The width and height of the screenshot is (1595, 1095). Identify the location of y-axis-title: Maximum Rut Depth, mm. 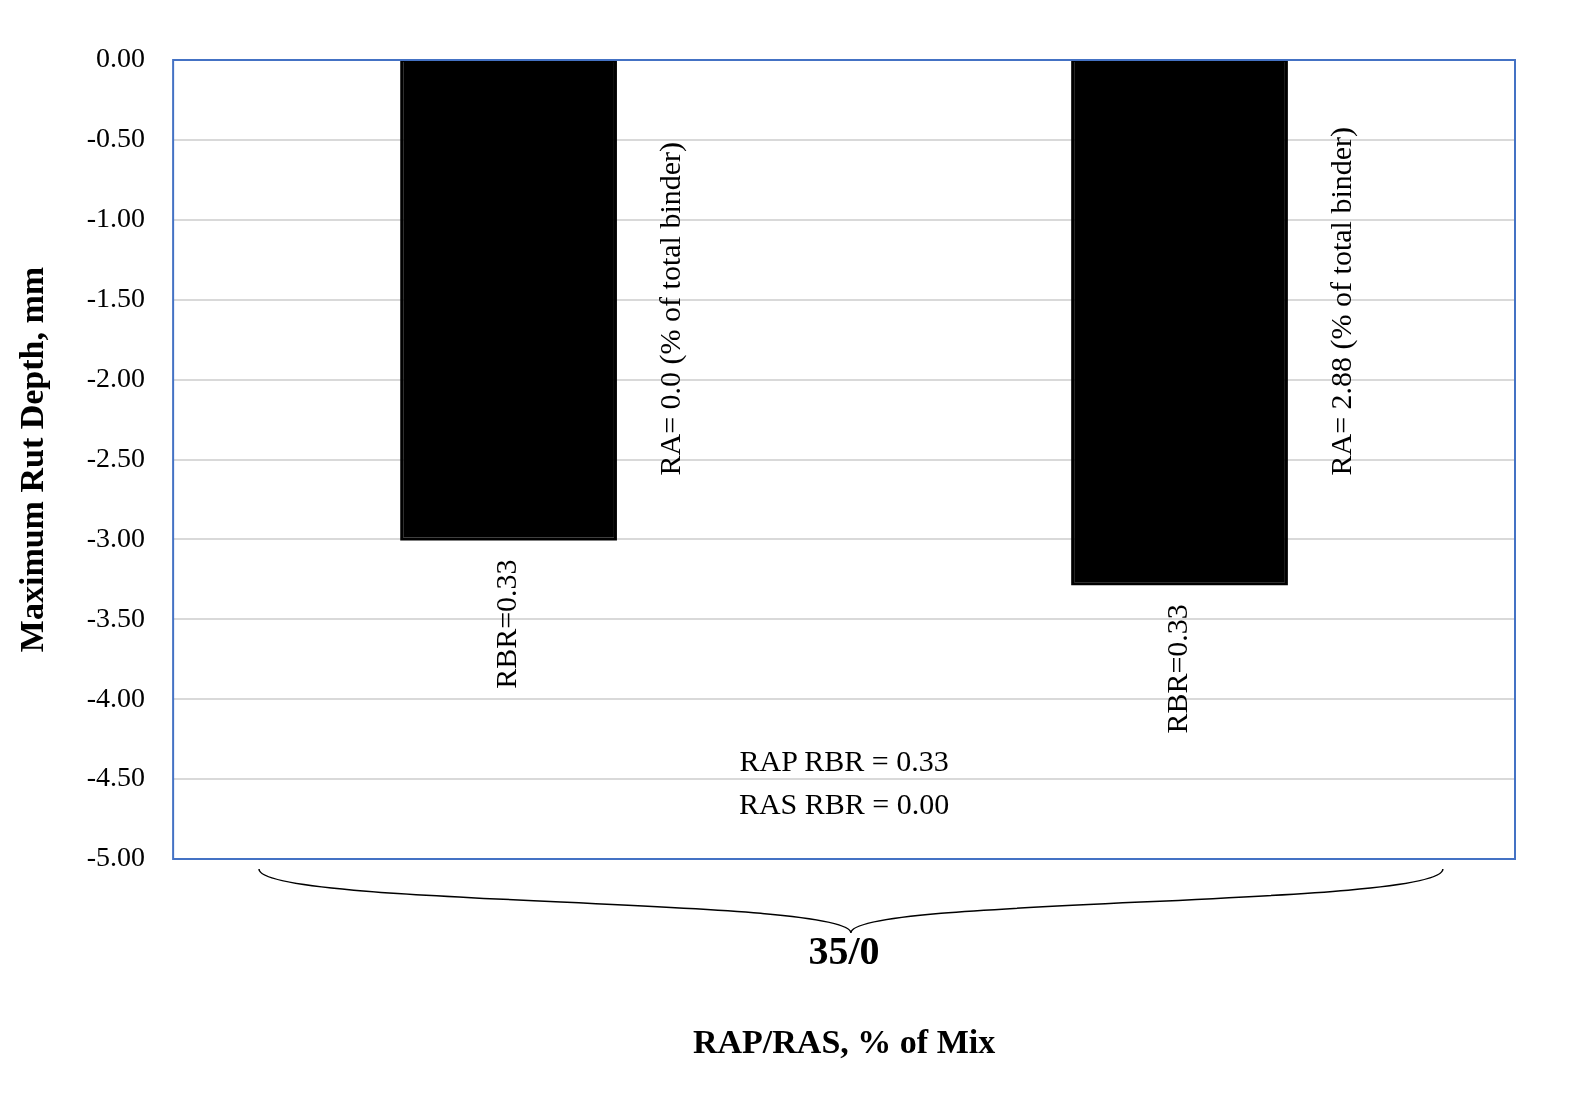
(32, 459).